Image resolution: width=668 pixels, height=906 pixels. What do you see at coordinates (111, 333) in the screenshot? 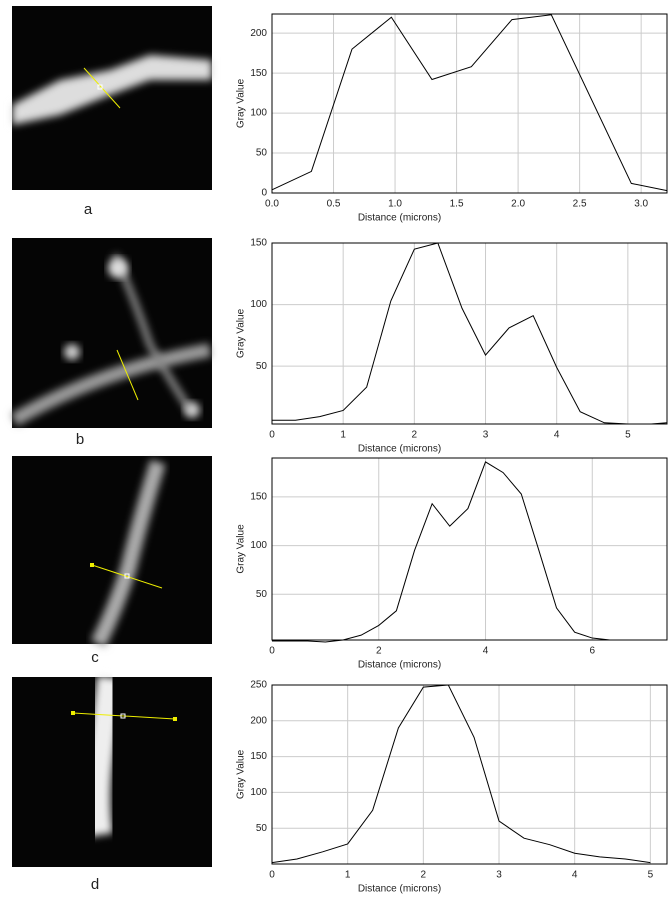
I see `micrograph-b` at bounding box center [111, 333].